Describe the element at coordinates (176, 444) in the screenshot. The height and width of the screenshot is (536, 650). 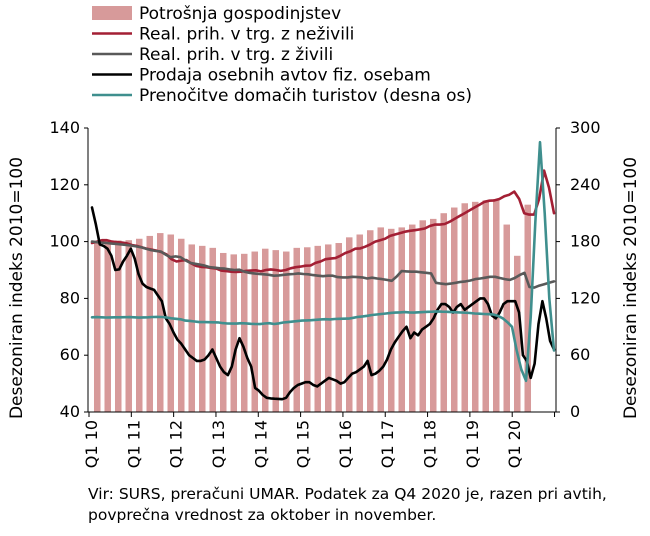
I see `x-tick-label: Q1 12` at that location.